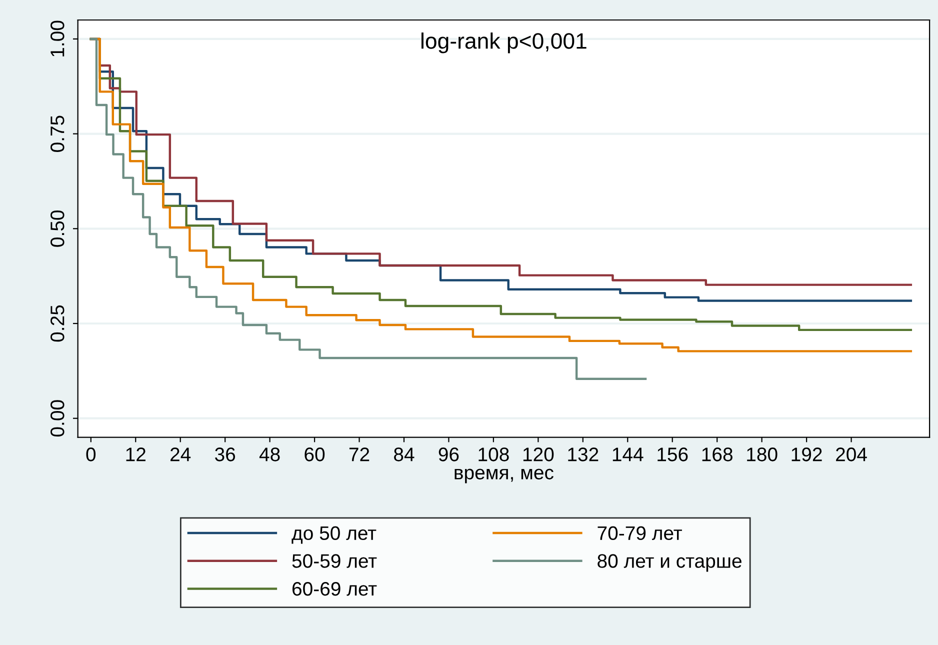 The height and width of the screenshot is (645, 938). I want to click on x-axis-title: время, мес, so click(504, 476).